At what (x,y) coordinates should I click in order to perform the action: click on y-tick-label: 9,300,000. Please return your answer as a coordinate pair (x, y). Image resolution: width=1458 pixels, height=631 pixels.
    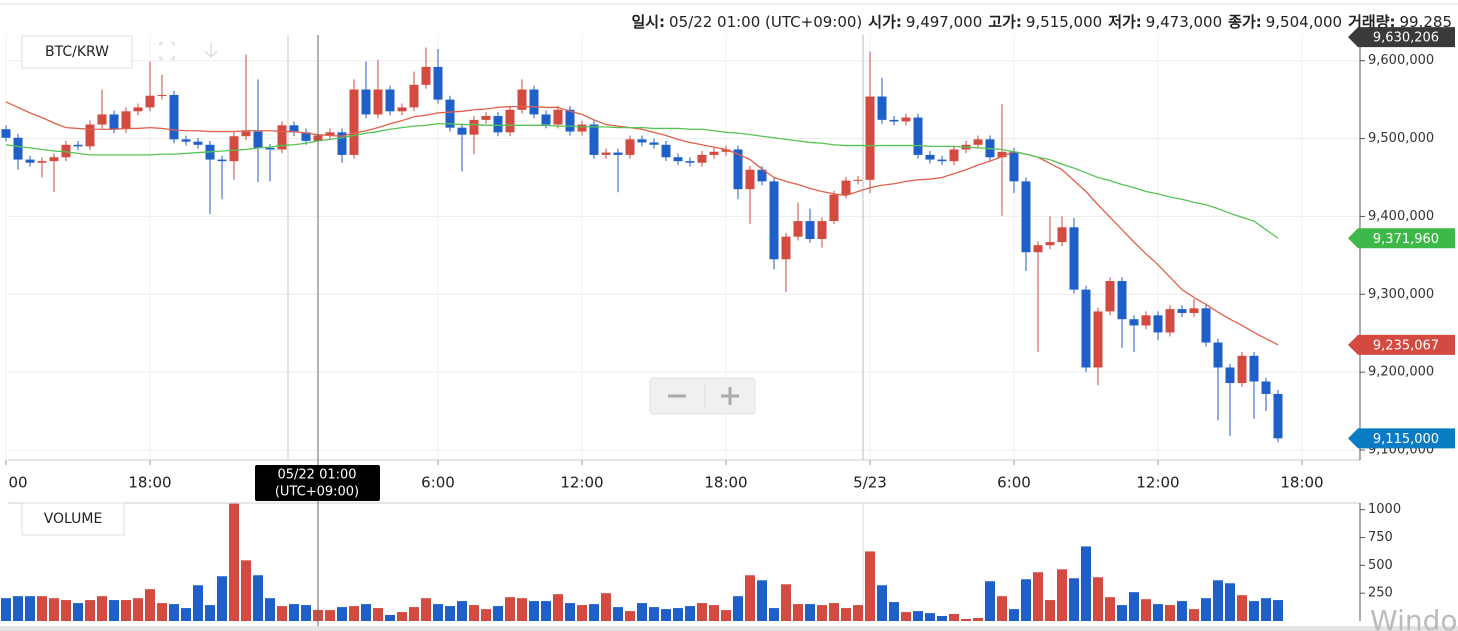
    Looking at the image, I should click on (1401, 294).